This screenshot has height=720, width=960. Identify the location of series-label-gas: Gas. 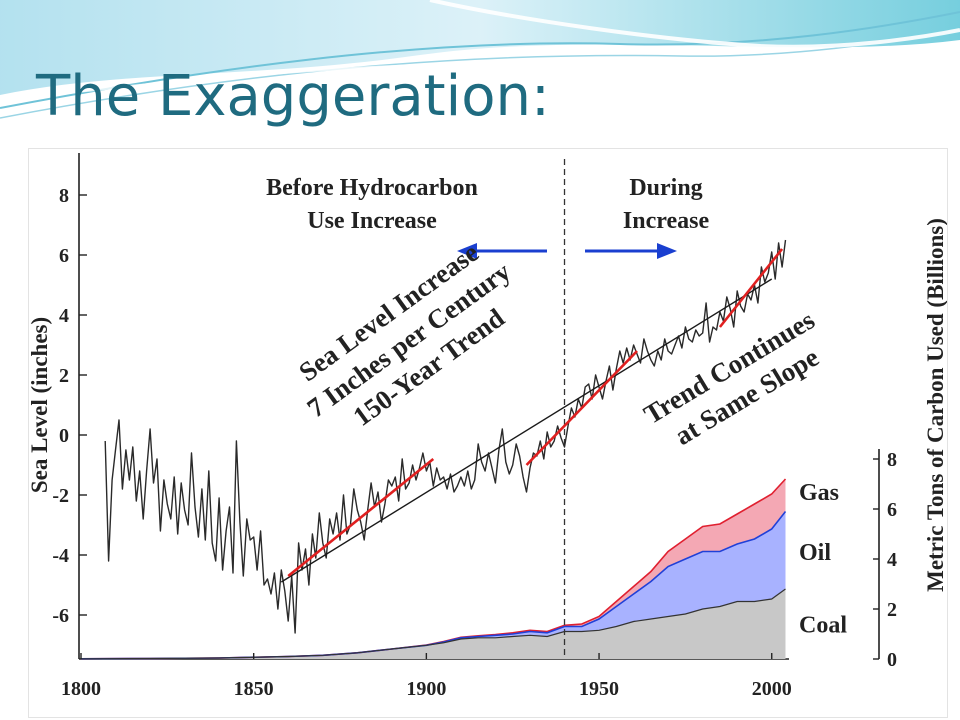
(819, 493).